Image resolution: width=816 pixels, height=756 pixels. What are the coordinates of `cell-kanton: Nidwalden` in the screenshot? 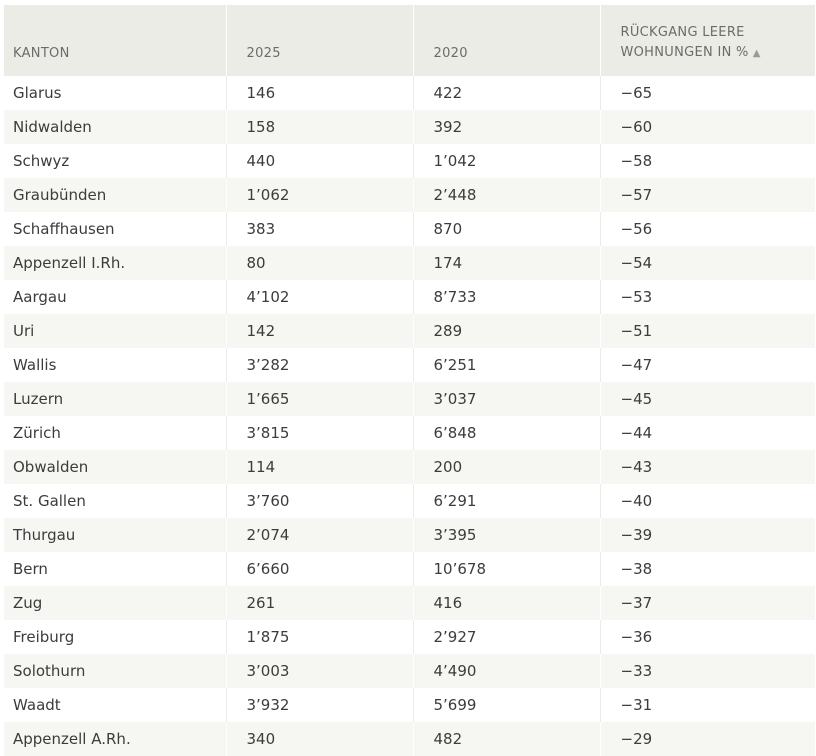 It's located at (115, 127).